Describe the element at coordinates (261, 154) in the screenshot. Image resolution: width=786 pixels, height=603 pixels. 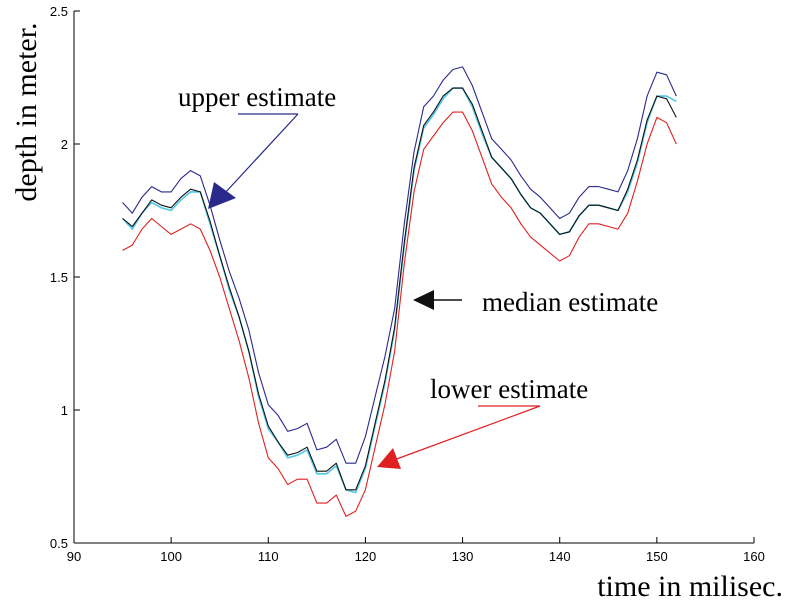
I see `upper-estimate-arrow-shaft` at that location.